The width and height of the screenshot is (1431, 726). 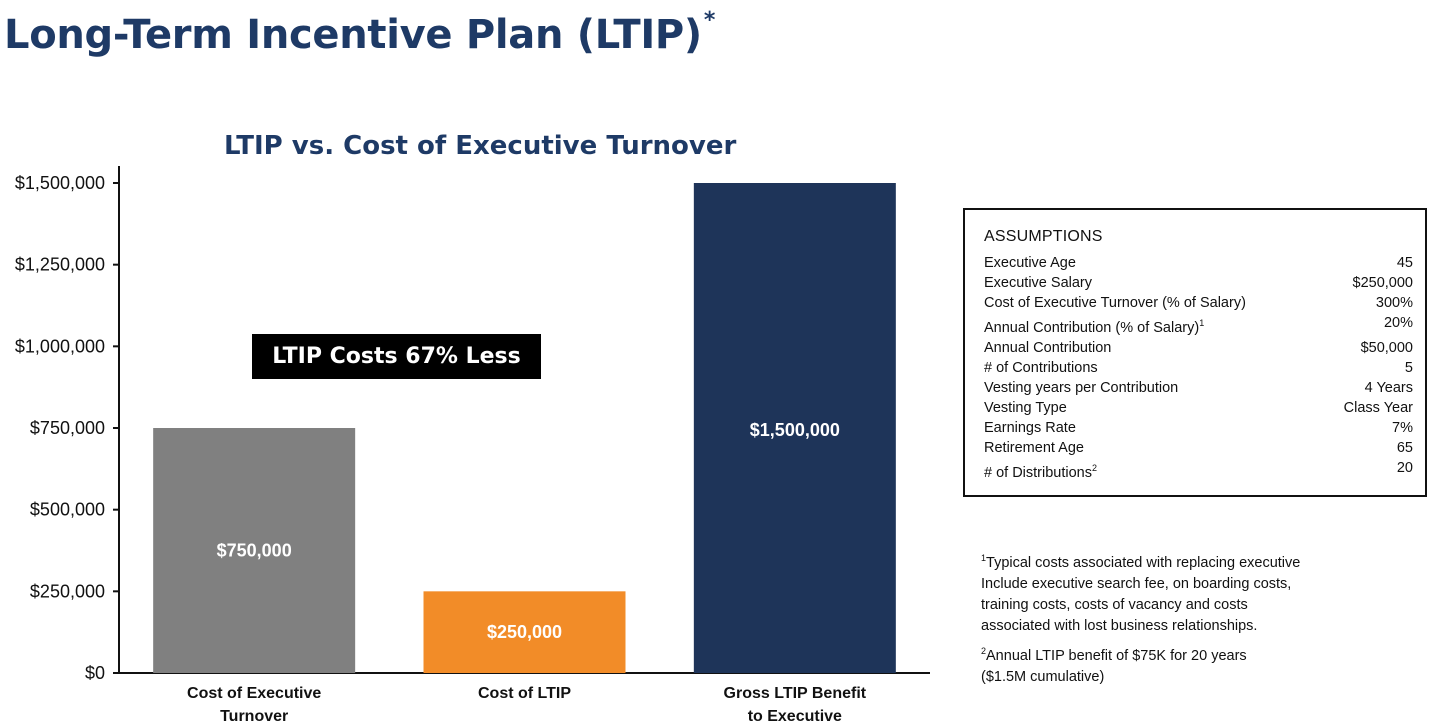 I want to click on assumption-row: Earnings Rate 7%, so click(x=1198, y=428).